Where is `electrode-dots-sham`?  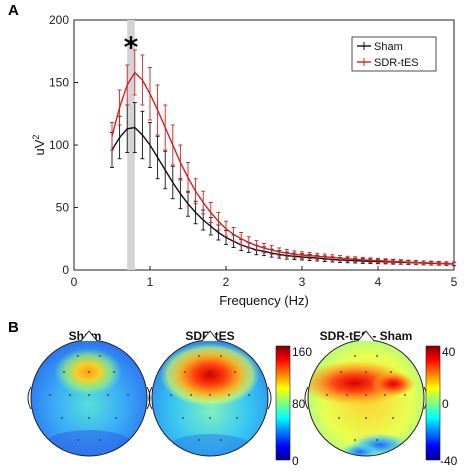
electrode-dots-sham is located at coordinates (89, 398).